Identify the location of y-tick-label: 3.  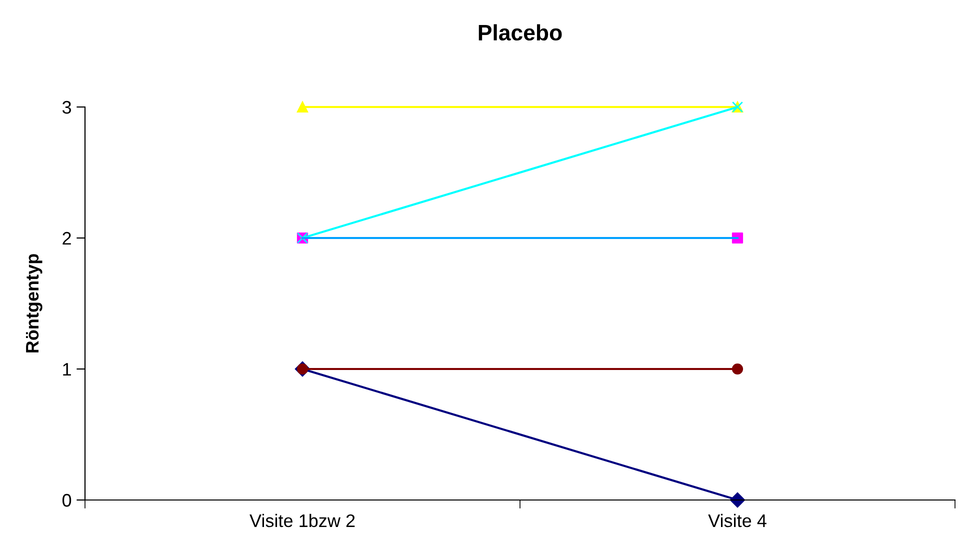
(67, 107).